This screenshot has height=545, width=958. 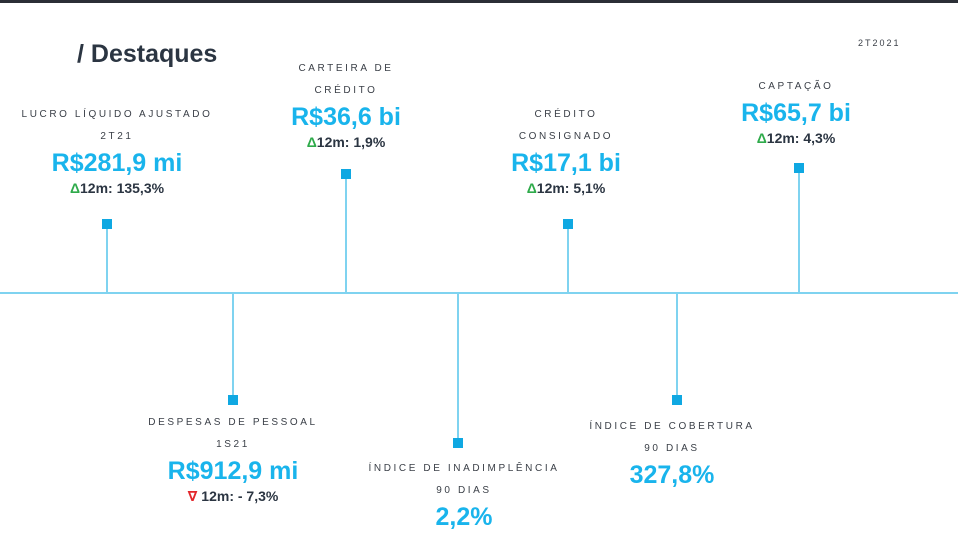 I want to click on highlight-captacao: CAPTAÇÃO R$65,7 bi Δ12m: 4,3%, so click(x=796, y=112).